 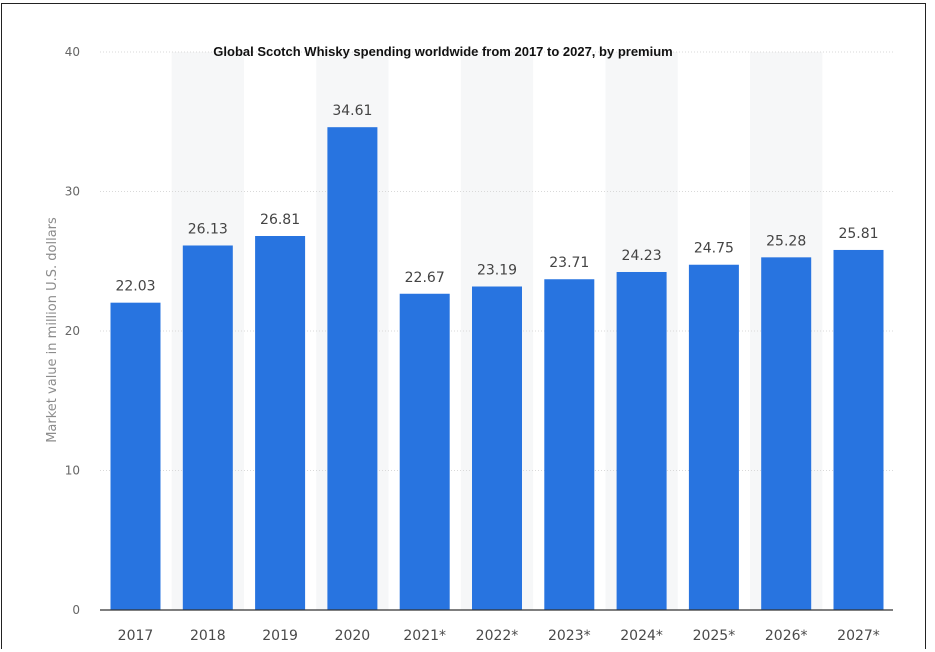 What do you see at coordinates (641, 636) in the screenshot?
I see `x-tick-label: 2024*` at bounding box center [641, 636].